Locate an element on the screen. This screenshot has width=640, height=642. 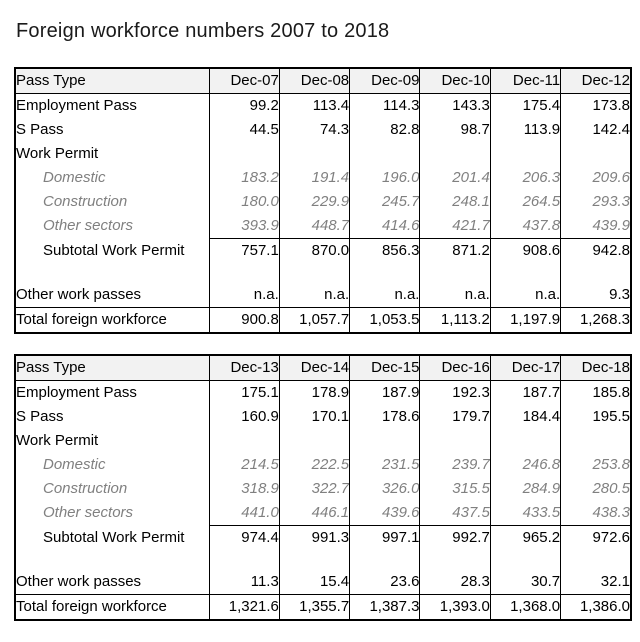
table-row: S Pass 44.5 74.3 82.8 98.7 113.9 142.4 is located at coordinates (323, 130).